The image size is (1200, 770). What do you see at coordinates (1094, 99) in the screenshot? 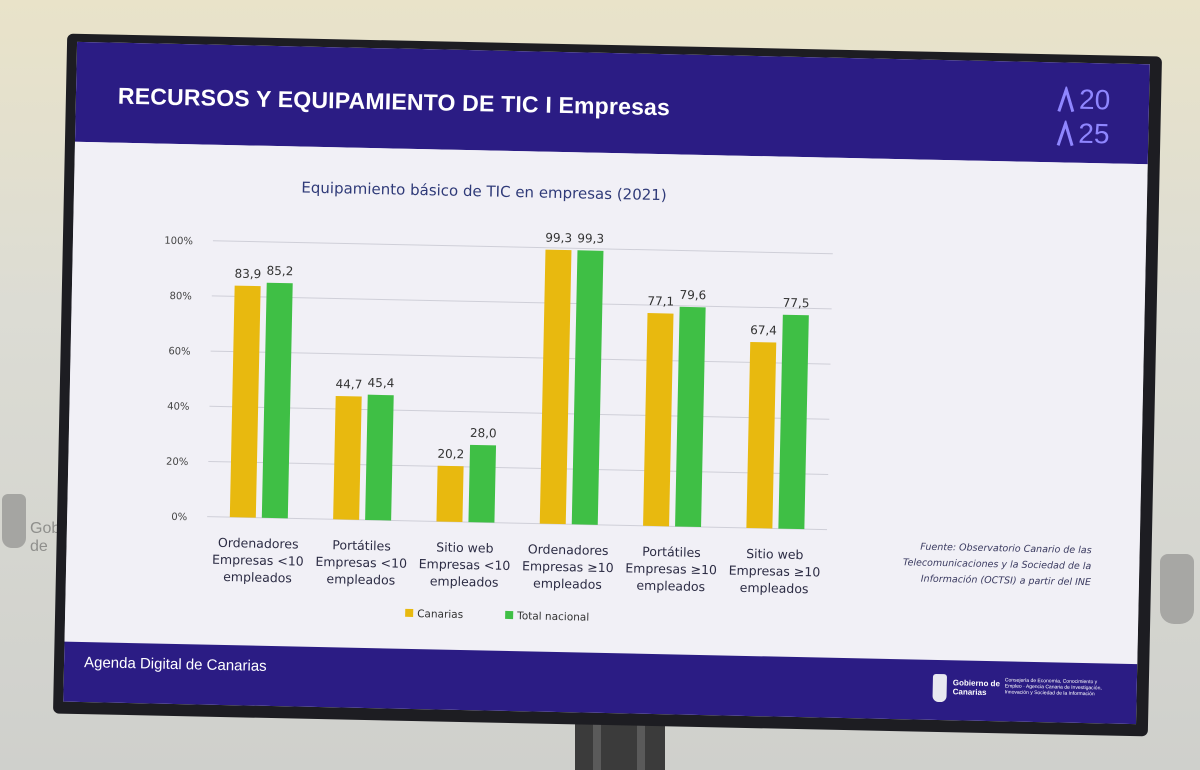
I see `logo-line1: 20` at bounding box center [1094, 99].